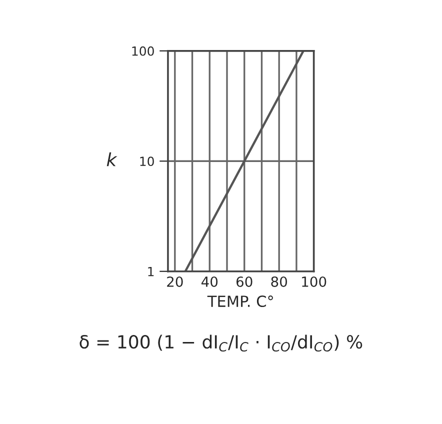  I want to click on x-tick-label: 60, so click(244, 281).